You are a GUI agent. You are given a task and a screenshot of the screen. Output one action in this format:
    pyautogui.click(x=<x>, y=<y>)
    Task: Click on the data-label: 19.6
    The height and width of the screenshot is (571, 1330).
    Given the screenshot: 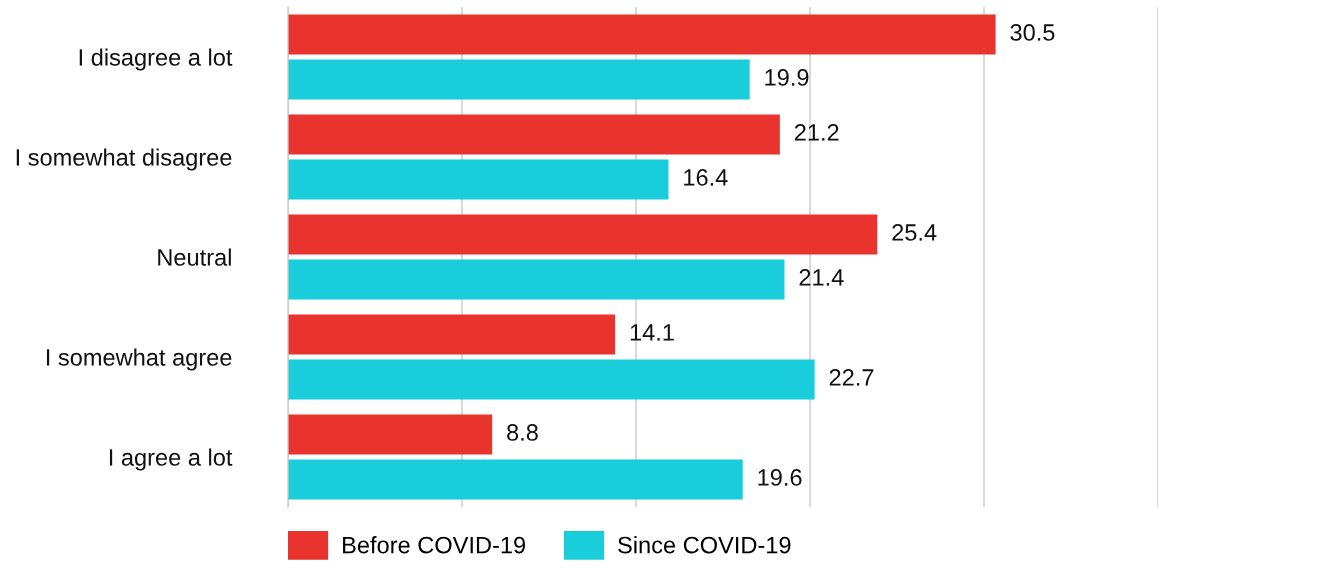 What is the action you would take?
    pyautogui.click(x=780, y=477)
    